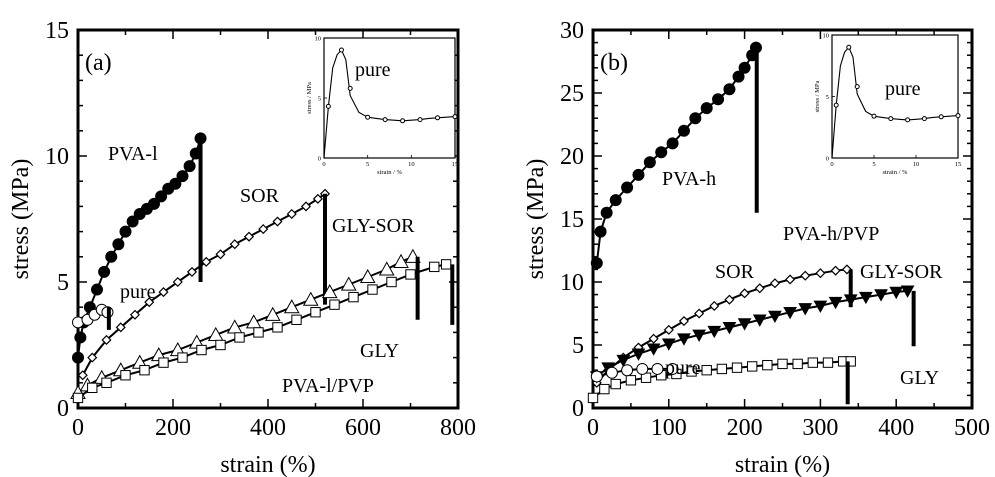 Image resolution: width=995 pixels, height=477 pixels. I want to click on curve-annotation: PVA-l/PVP, so click(328, 386).